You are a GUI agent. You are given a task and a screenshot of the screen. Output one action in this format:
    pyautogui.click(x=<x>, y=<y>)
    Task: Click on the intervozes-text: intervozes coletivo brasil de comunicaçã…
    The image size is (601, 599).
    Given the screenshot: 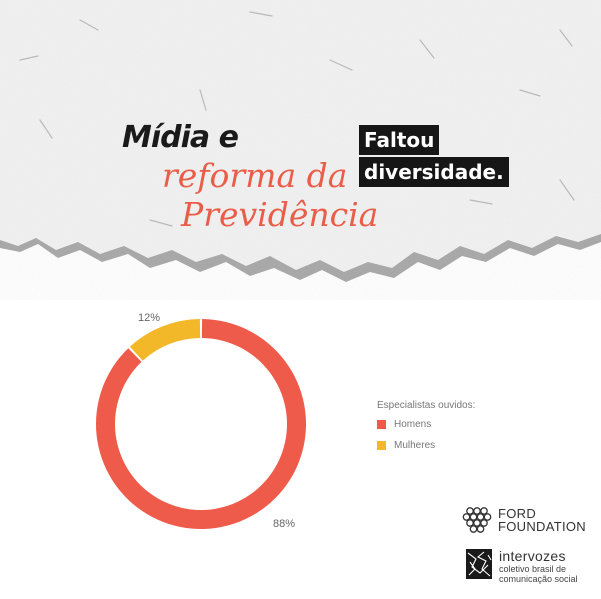 What is the action you would take?
    pyautogui.click(x=538, y=566)
    